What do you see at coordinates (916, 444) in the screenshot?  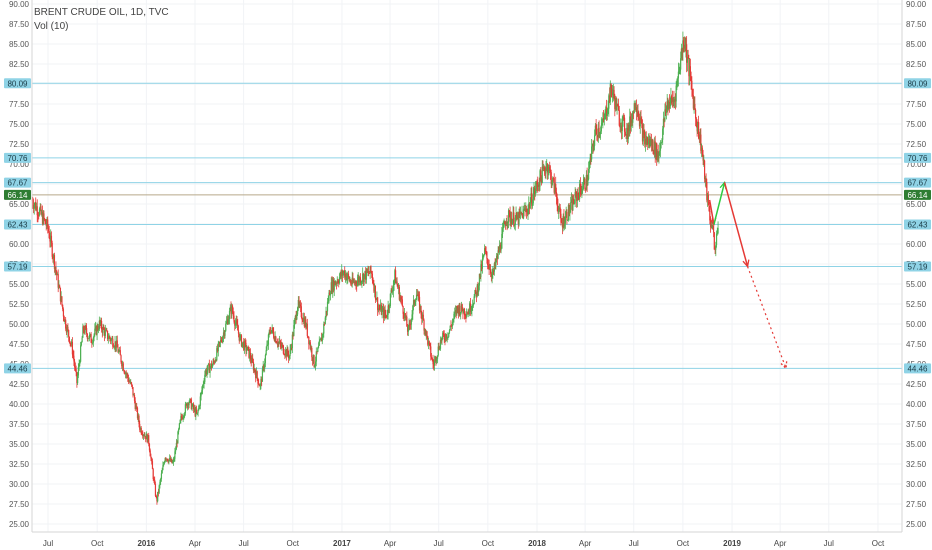 I see `y-tick-label-right: 35.00` at bounding box center [916, 444].